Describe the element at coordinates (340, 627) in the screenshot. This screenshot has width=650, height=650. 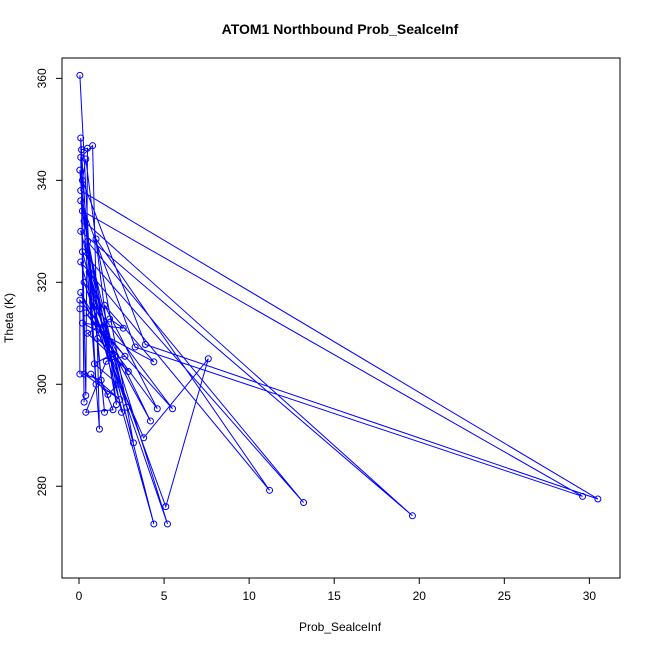
I see `x-axis-label: Prob_SealceInf` at that location.